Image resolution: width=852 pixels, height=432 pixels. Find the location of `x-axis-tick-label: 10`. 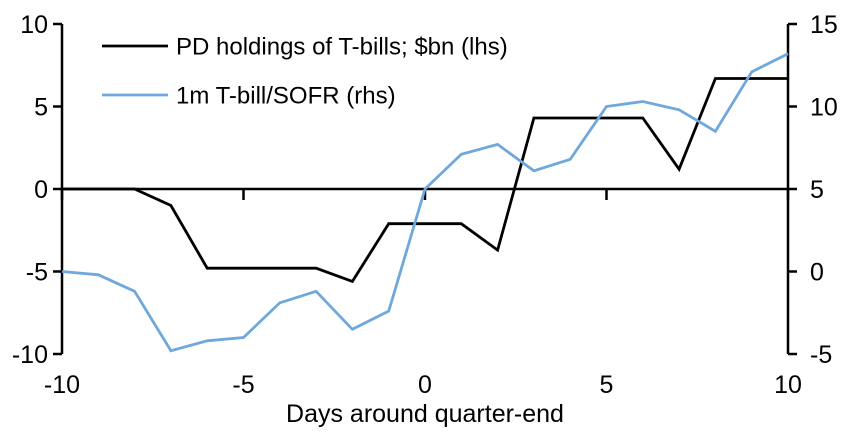

x-axis-tick-label: 10 is located at coordinates (788, 385).